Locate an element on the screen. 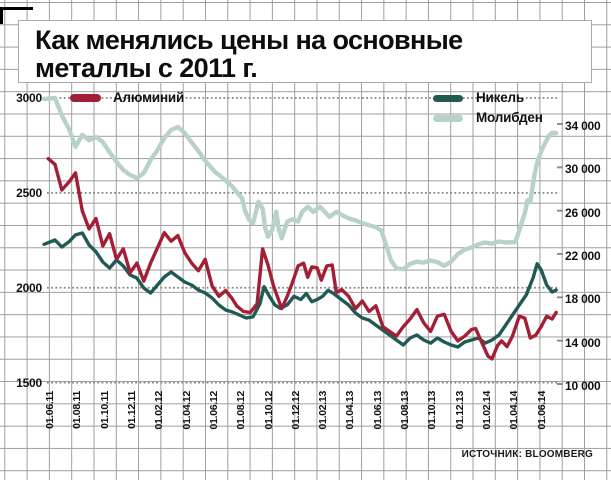 The image size is (611, 480). x-axis-tick-label: 01.06.14 is located at coordinates (541, 410).